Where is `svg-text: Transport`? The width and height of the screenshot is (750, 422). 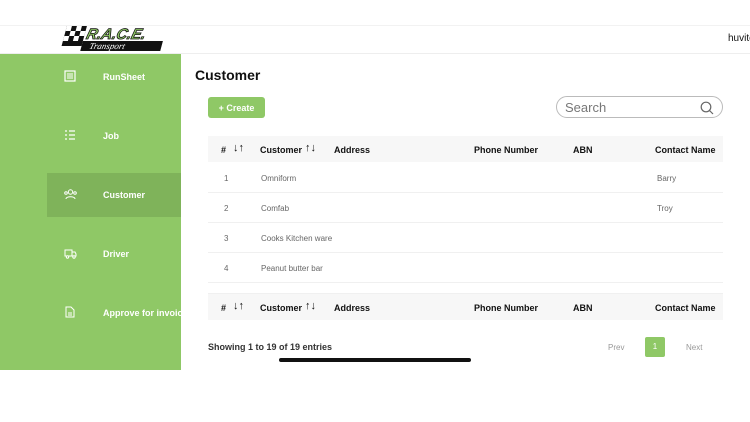
svg-text: Transport is located at coordinates (107, 46).